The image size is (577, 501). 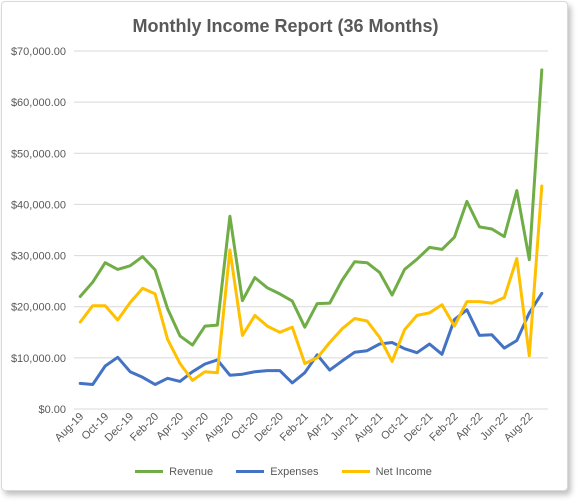 What do you see at coordinates (38, 205) in the screenshot?
I see `y-tick-label: $40,000.00` at bounding box center [38, 205].